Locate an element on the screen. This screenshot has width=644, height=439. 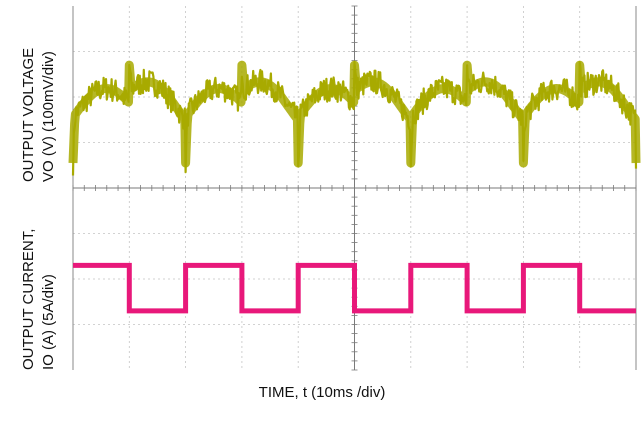
x-axis-label: TIME, t (10ms /div) is located at coordinates (322, 392).